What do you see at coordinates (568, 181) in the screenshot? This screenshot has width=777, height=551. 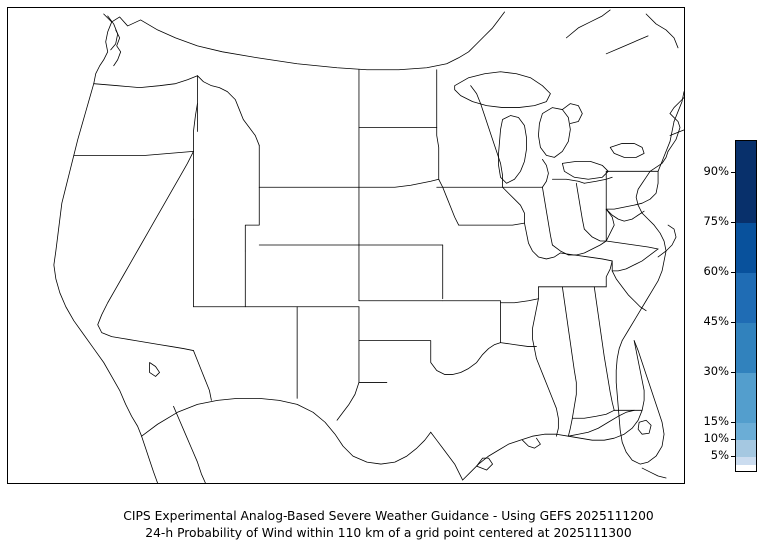 I see `border-in-mi` at bounding box center [568, 181].